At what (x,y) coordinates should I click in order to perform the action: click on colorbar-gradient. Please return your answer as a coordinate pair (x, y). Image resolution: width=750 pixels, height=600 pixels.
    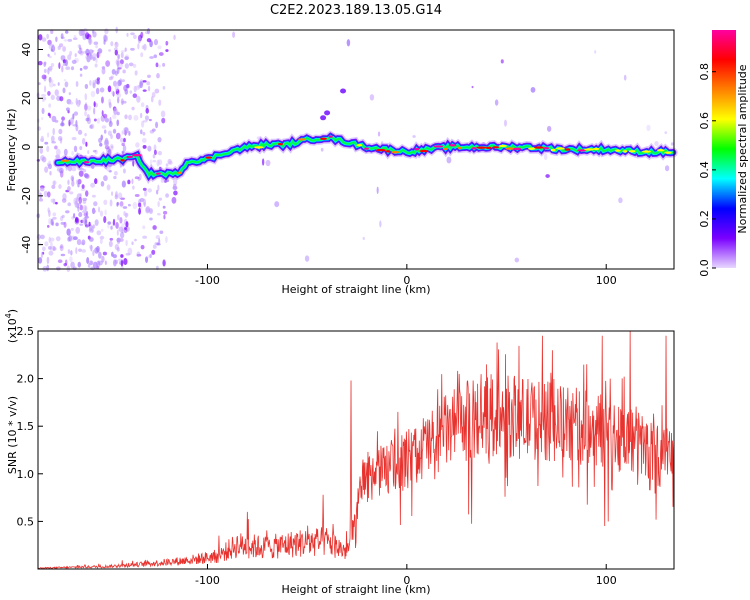
    Looking at the image, I should click on (724, 149).